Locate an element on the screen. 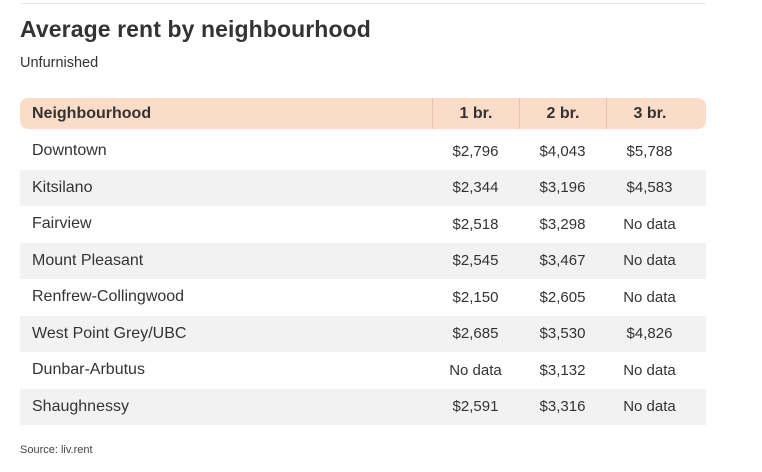  cell-neighbourhood: Kitsilano is located at coordinates (62, 187).